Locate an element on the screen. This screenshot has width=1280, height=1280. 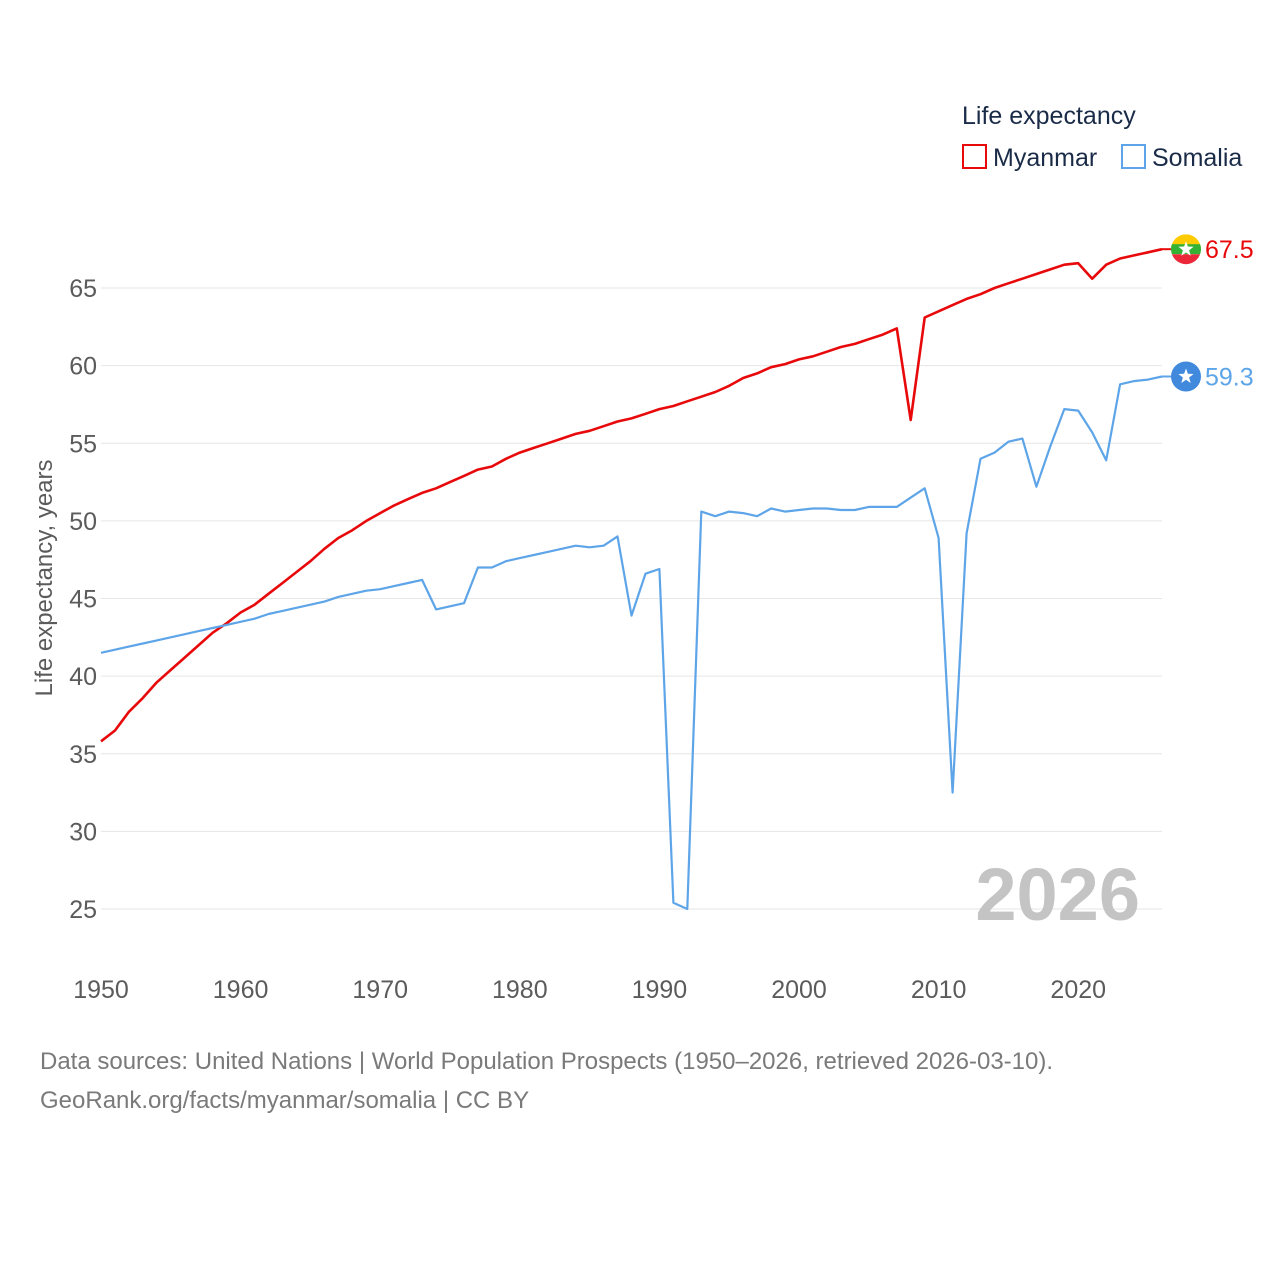
y-tick-label: 50 is located at coordinates (83, 522).